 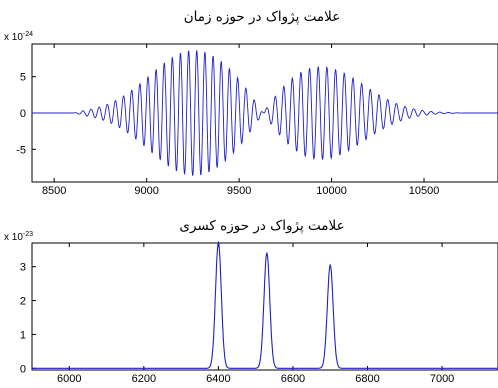 I want to click on chart-title-time-domain: علامت پژواک در حوزه زمان, so click(x=262, y=17).